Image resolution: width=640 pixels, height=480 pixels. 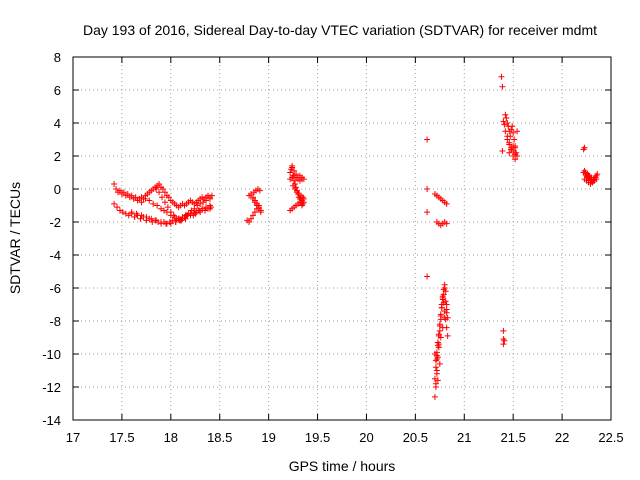 What do you see at coordinates (55, 321) in the screenshot?
I see `y-tick-label: -8` at bounding box center [55, 321].